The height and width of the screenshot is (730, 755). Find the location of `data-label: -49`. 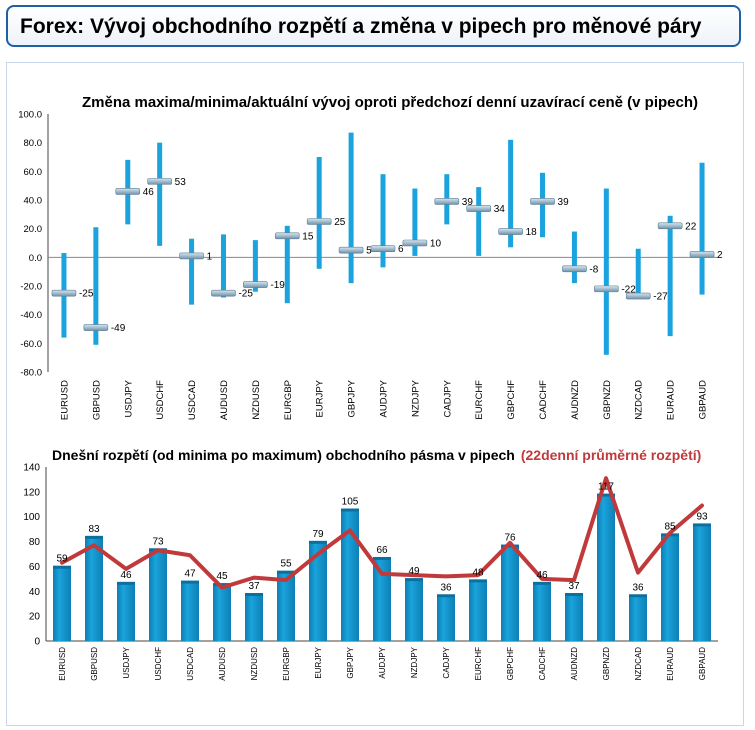

data-label: -49 is located at coordinates (118, 328).